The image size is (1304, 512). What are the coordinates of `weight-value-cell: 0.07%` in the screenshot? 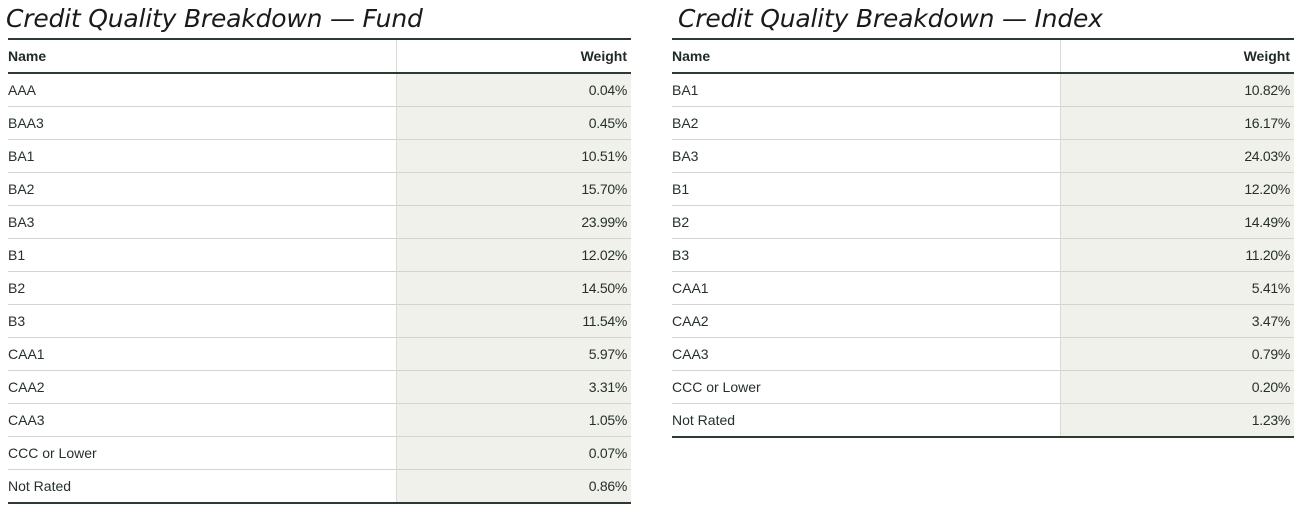 It's located at (513, 453).